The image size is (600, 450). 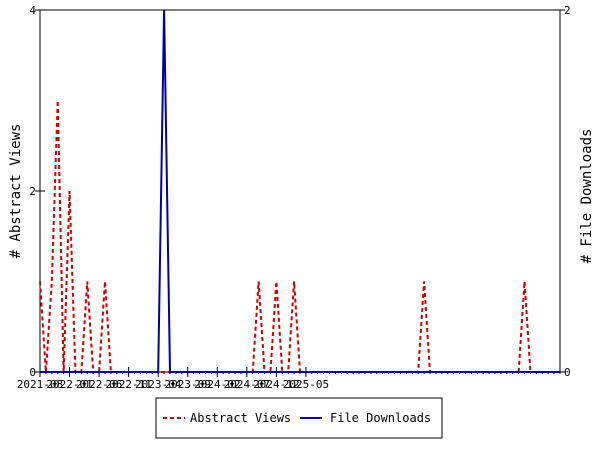 I want to click on x-tick-label: 2024-07, so click(x=247, y=384).